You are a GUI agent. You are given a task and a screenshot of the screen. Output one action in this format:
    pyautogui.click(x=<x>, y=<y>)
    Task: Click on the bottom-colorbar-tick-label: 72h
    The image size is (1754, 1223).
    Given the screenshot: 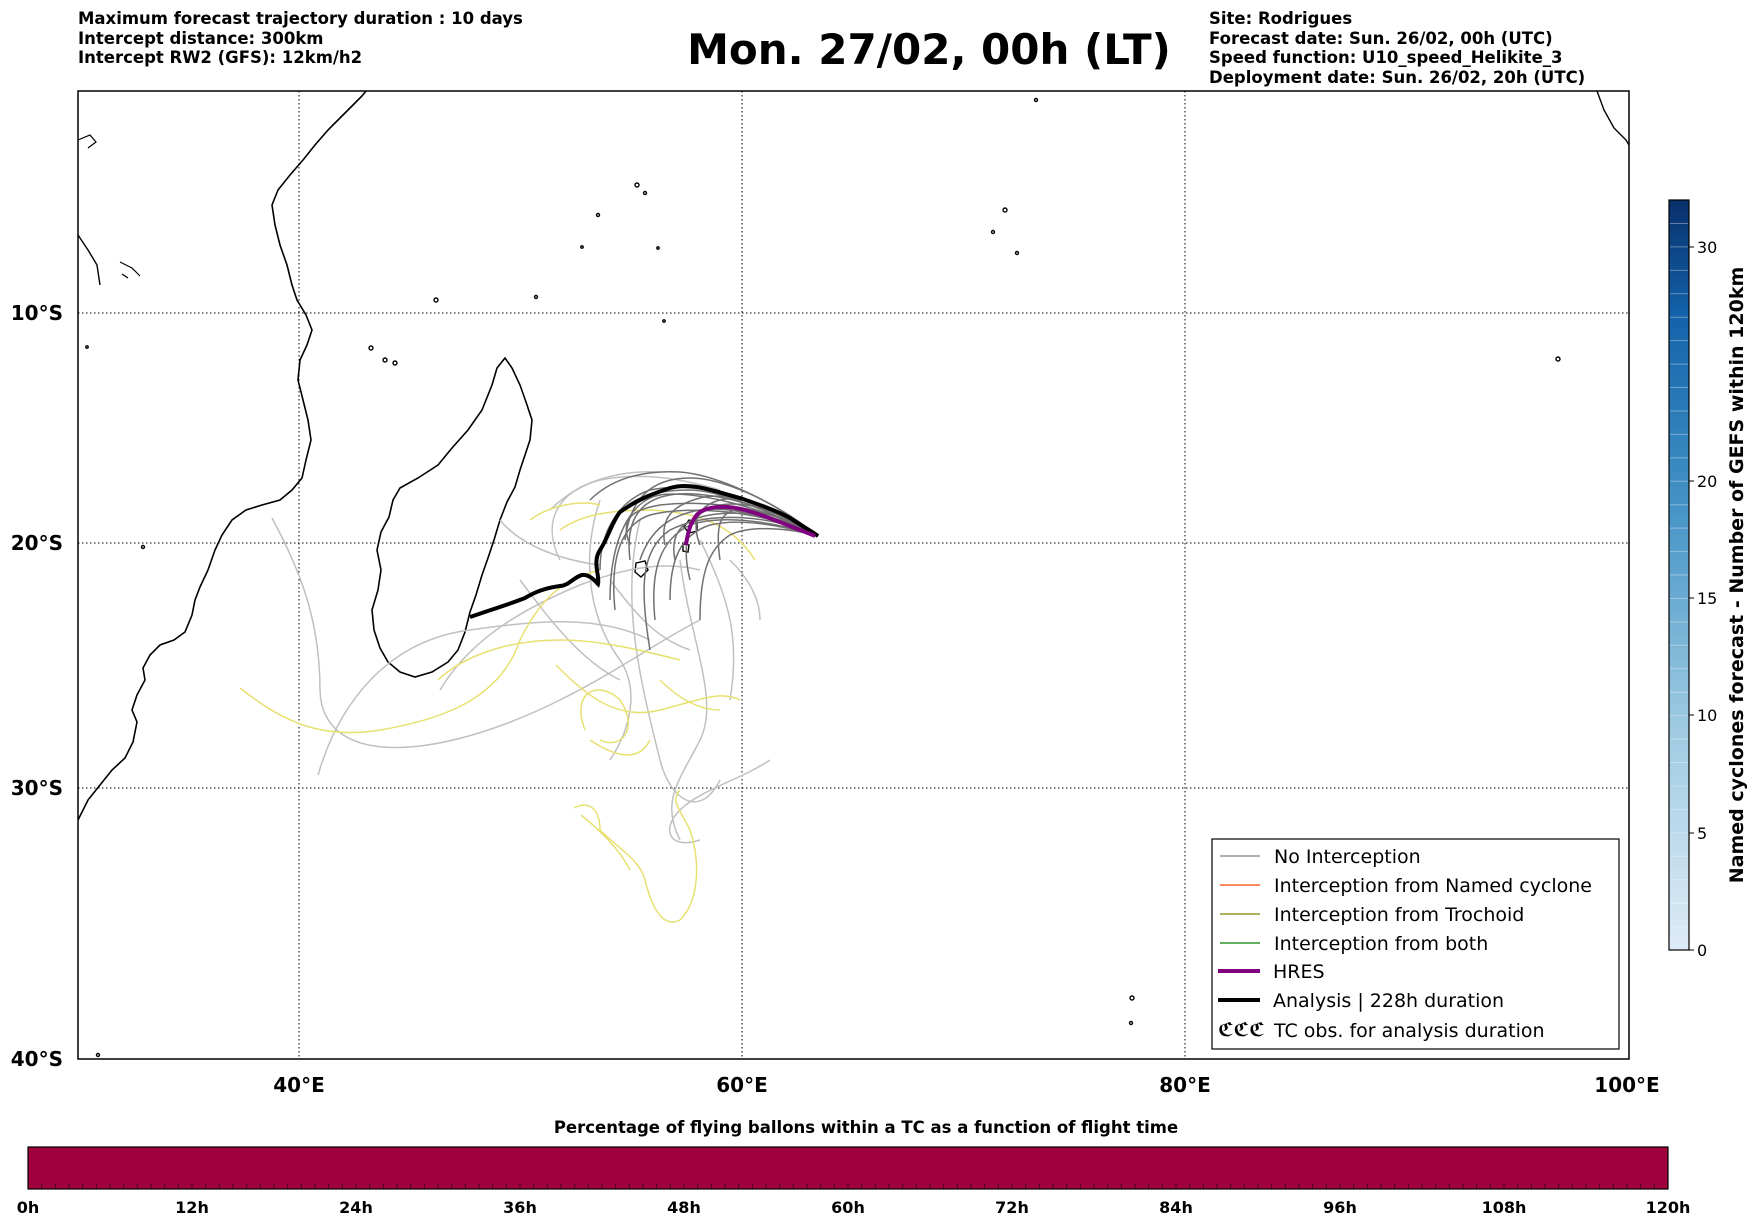 What is the action you would take?
    pyautogui.click(x=1012, y=1207)
    